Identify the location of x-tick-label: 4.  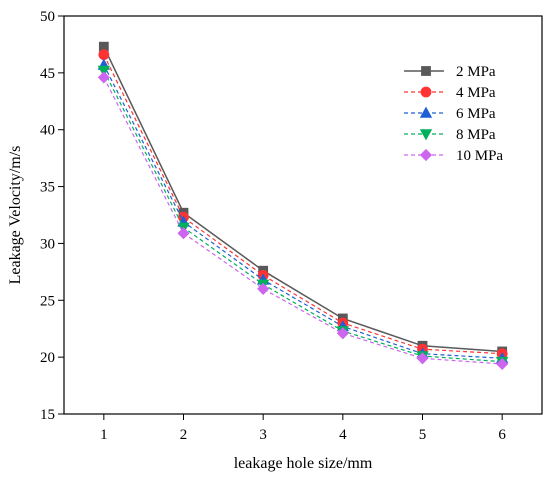
(343, 435).